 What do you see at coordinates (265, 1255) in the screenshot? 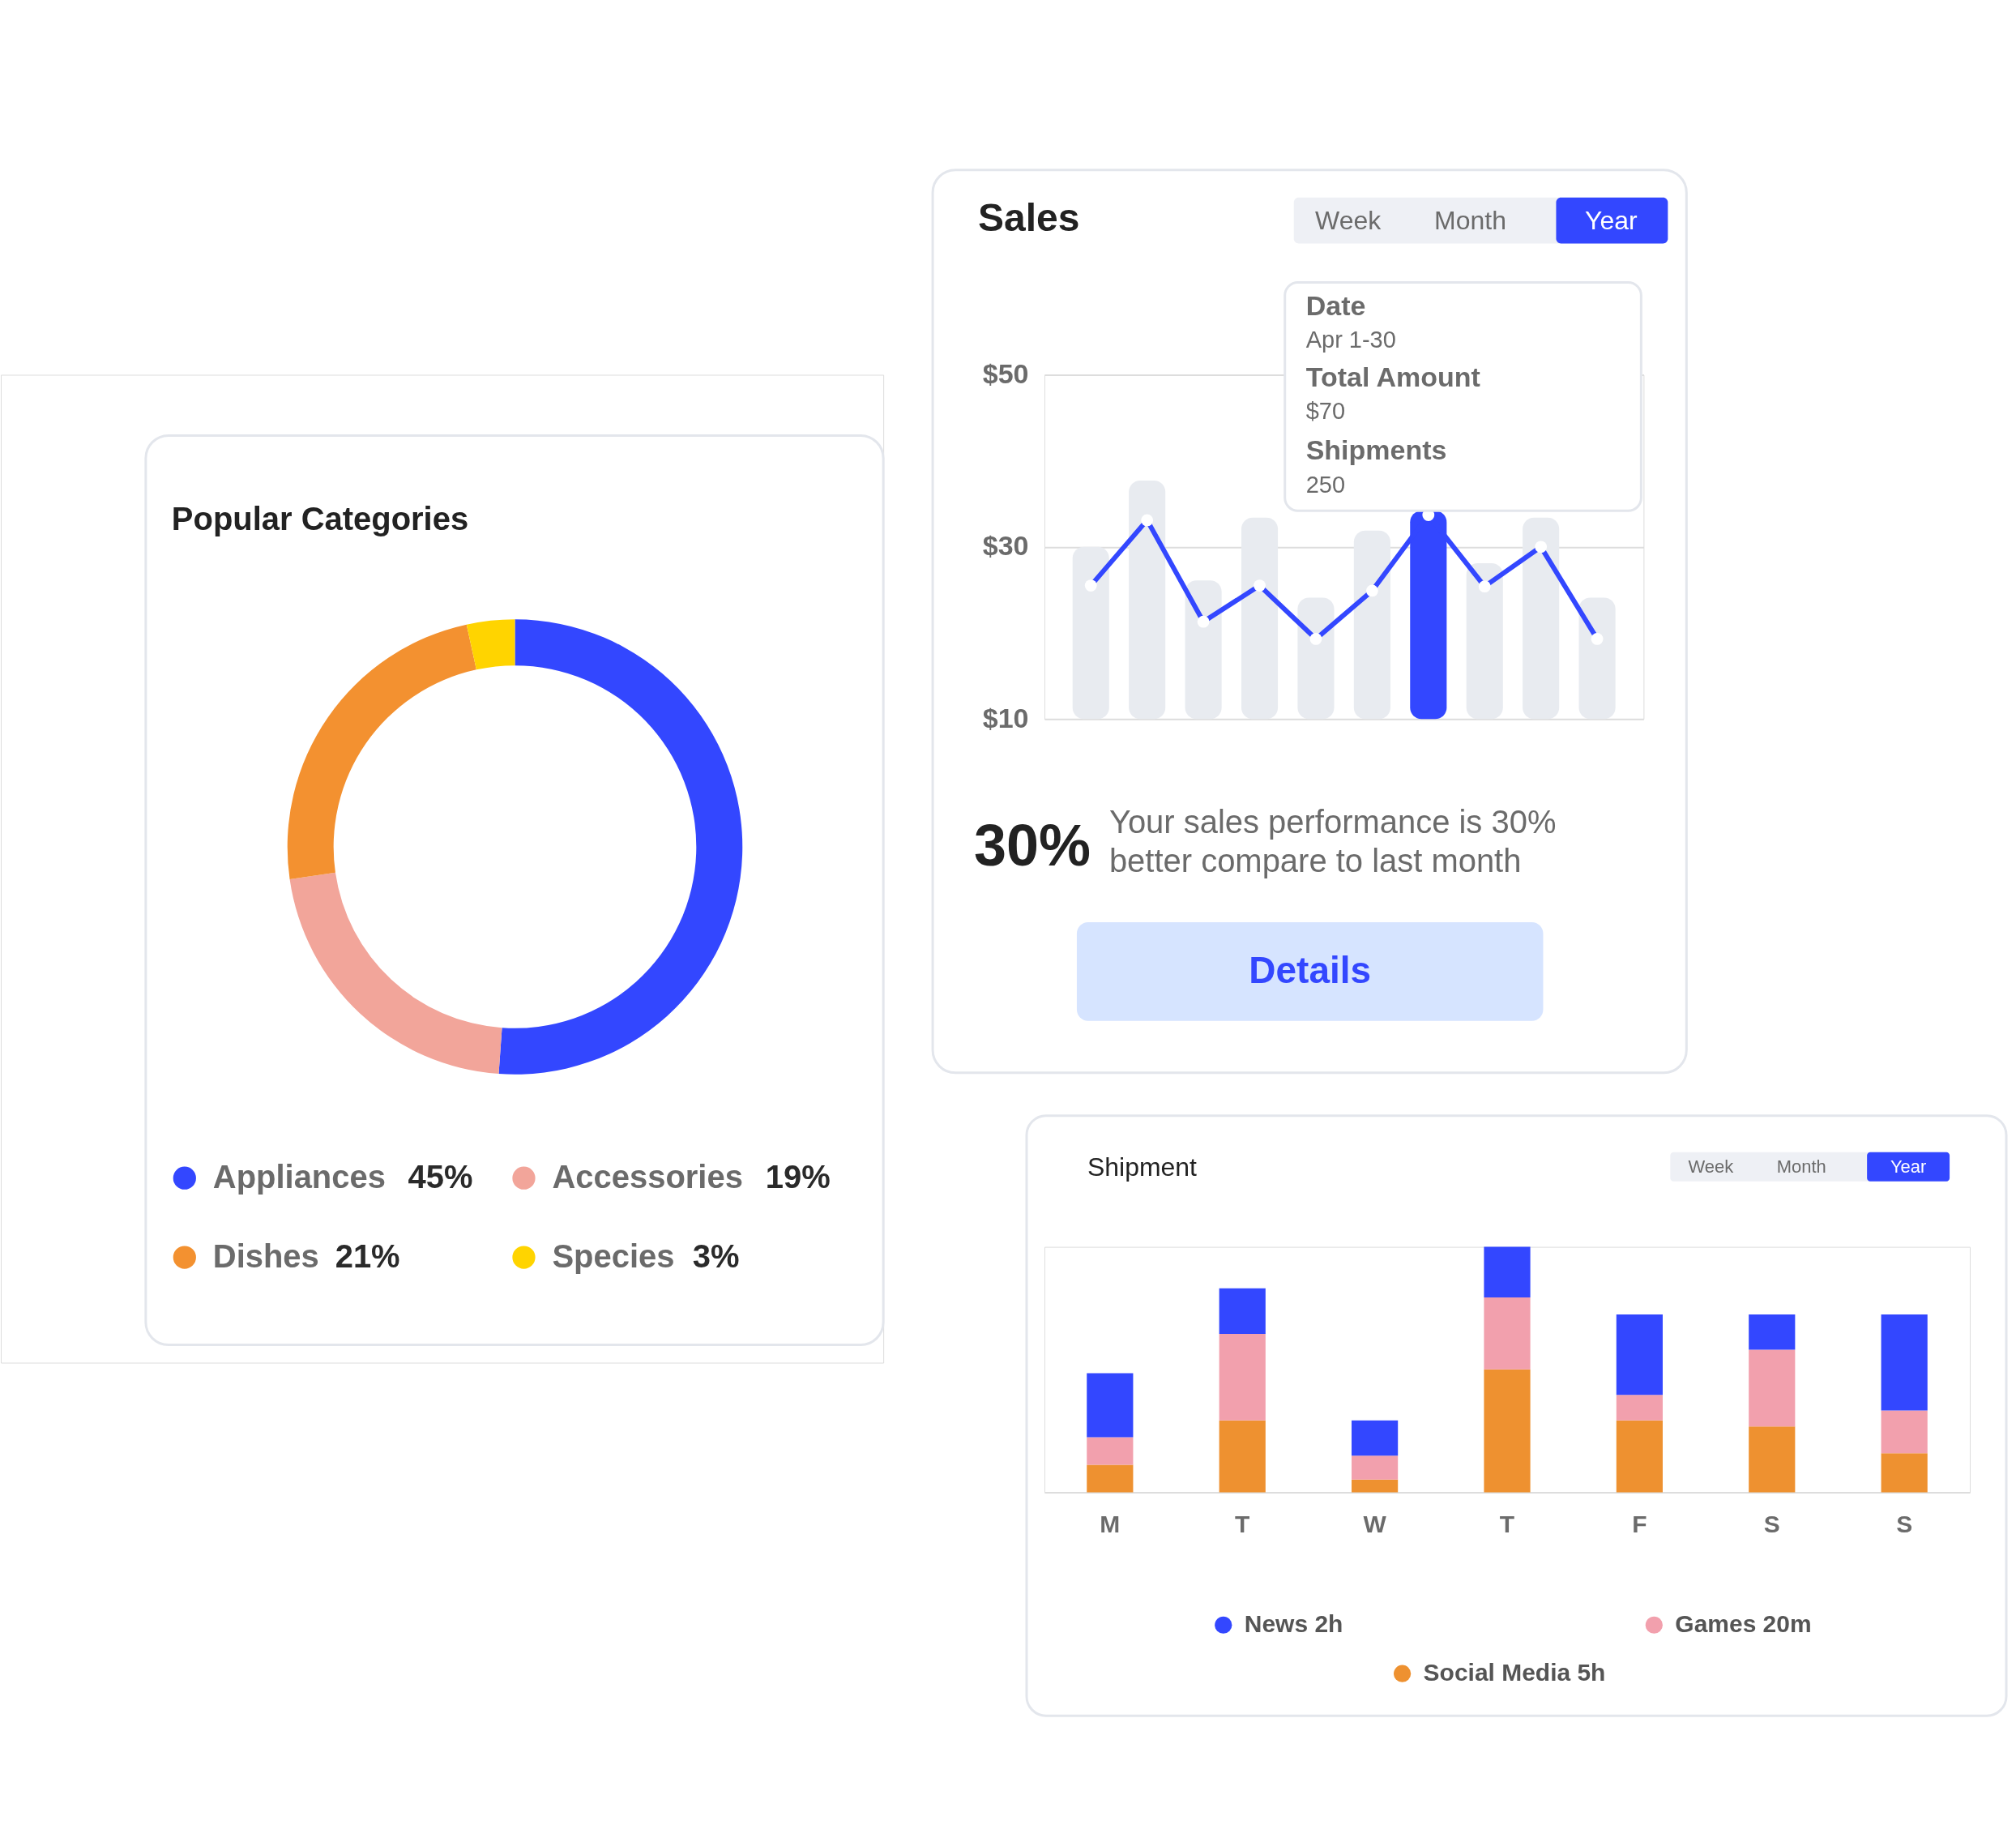
I see `legend-label: Dishes` at bounding box center [265, 1255].